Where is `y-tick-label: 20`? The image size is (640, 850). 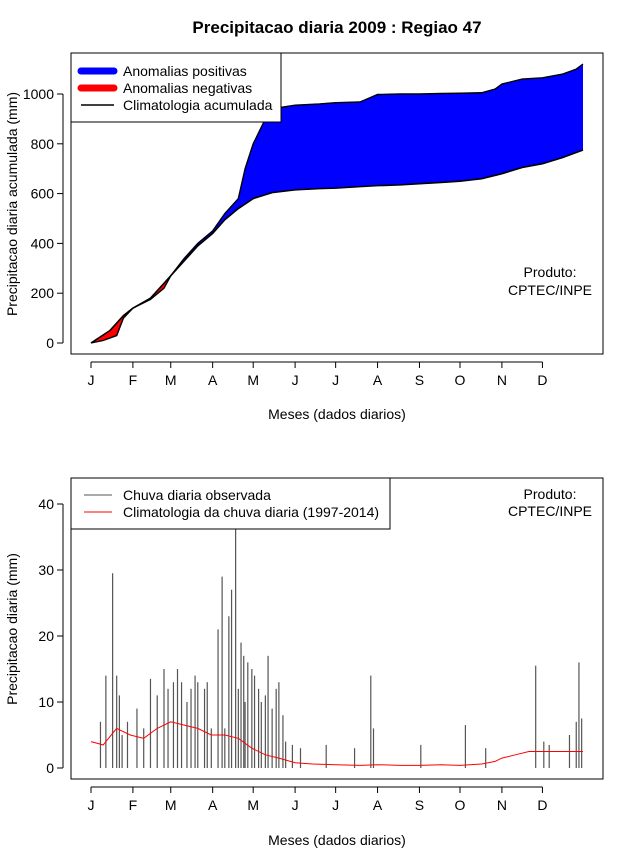
y-tick-label: 20 is located at coordinates (46, 636).